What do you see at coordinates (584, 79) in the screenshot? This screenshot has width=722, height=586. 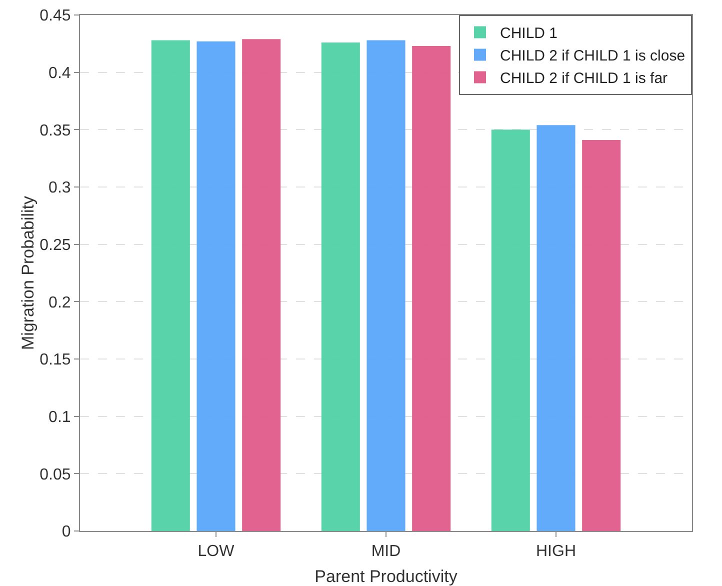 I see `legend-label: CHILD 2 if CHILD 1 is far` at bounding box center [584, 79].